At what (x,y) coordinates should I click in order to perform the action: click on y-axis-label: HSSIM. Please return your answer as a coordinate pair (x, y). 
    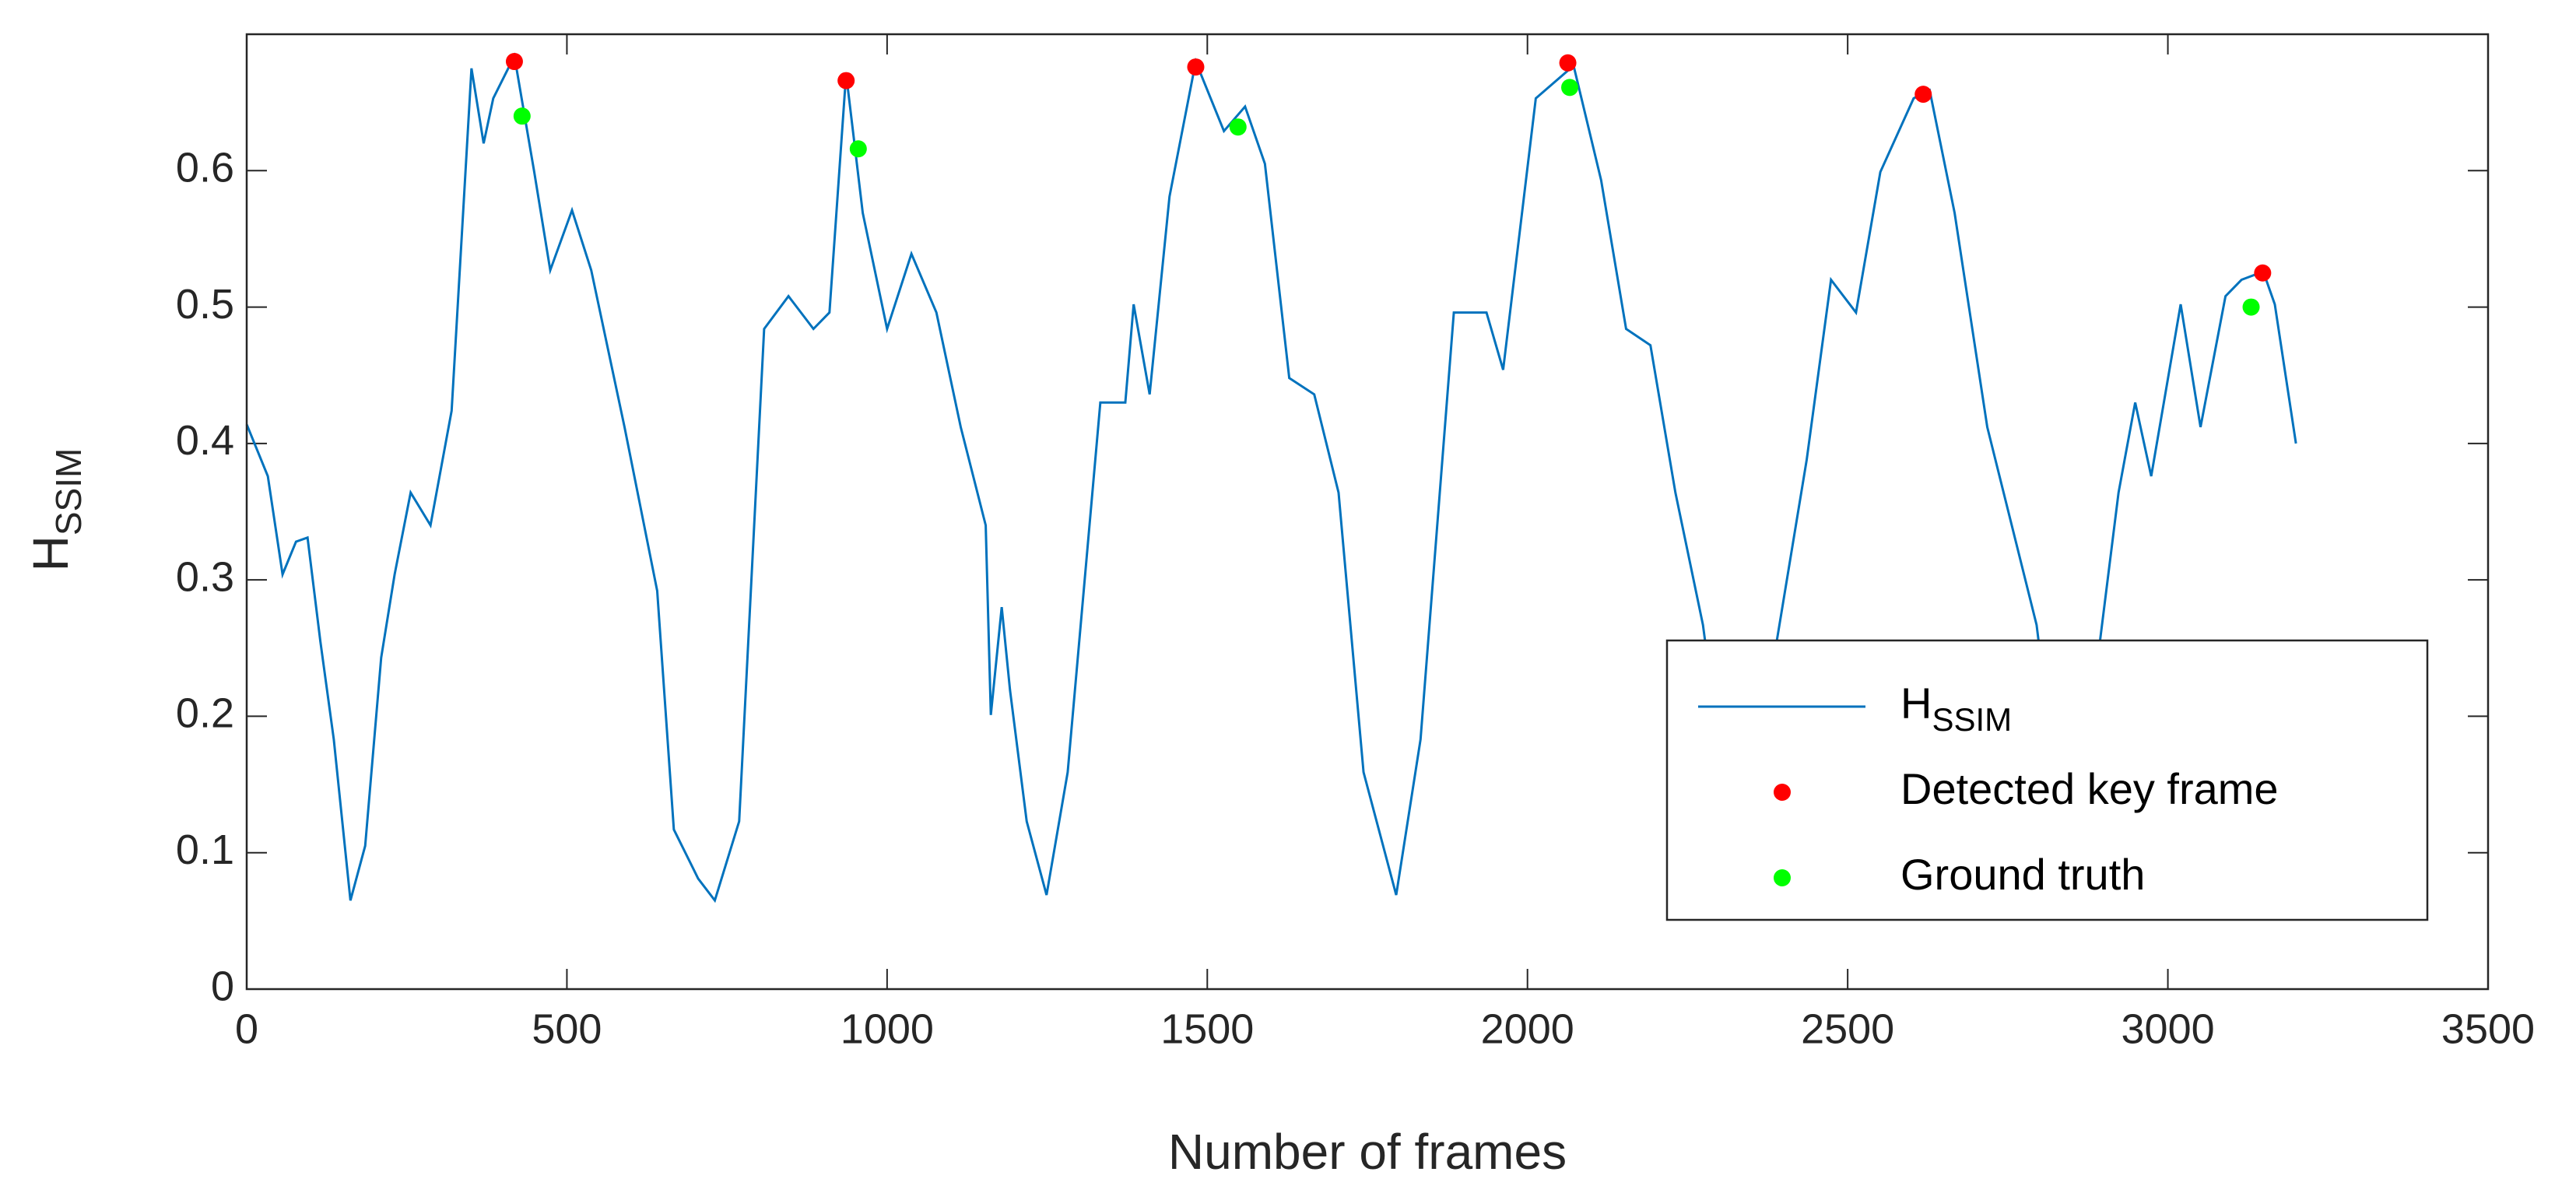
    Looking at the image, I should click on (56, 510).